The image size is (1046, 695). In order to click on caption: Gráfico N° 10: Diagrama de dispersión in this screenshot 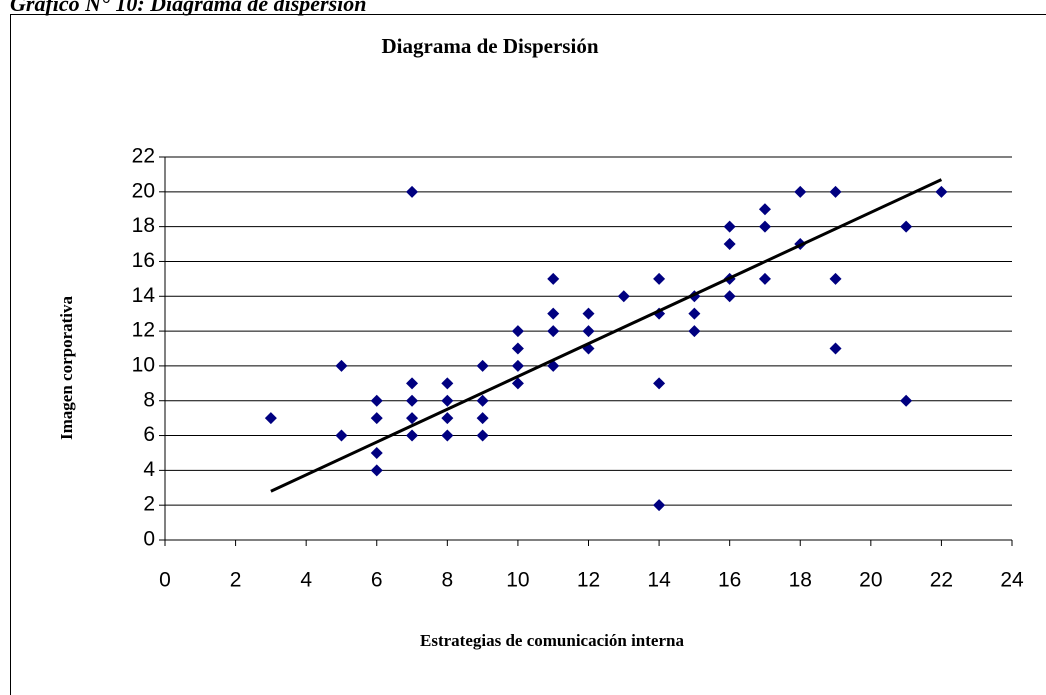, I will do `click(188, 8)`.